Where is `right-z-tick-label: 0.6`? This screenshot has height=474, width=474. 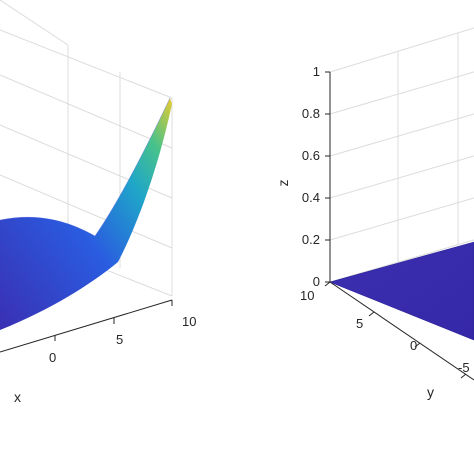 right-z-tick-label: 0.6 is located at coordinates (311, 155).